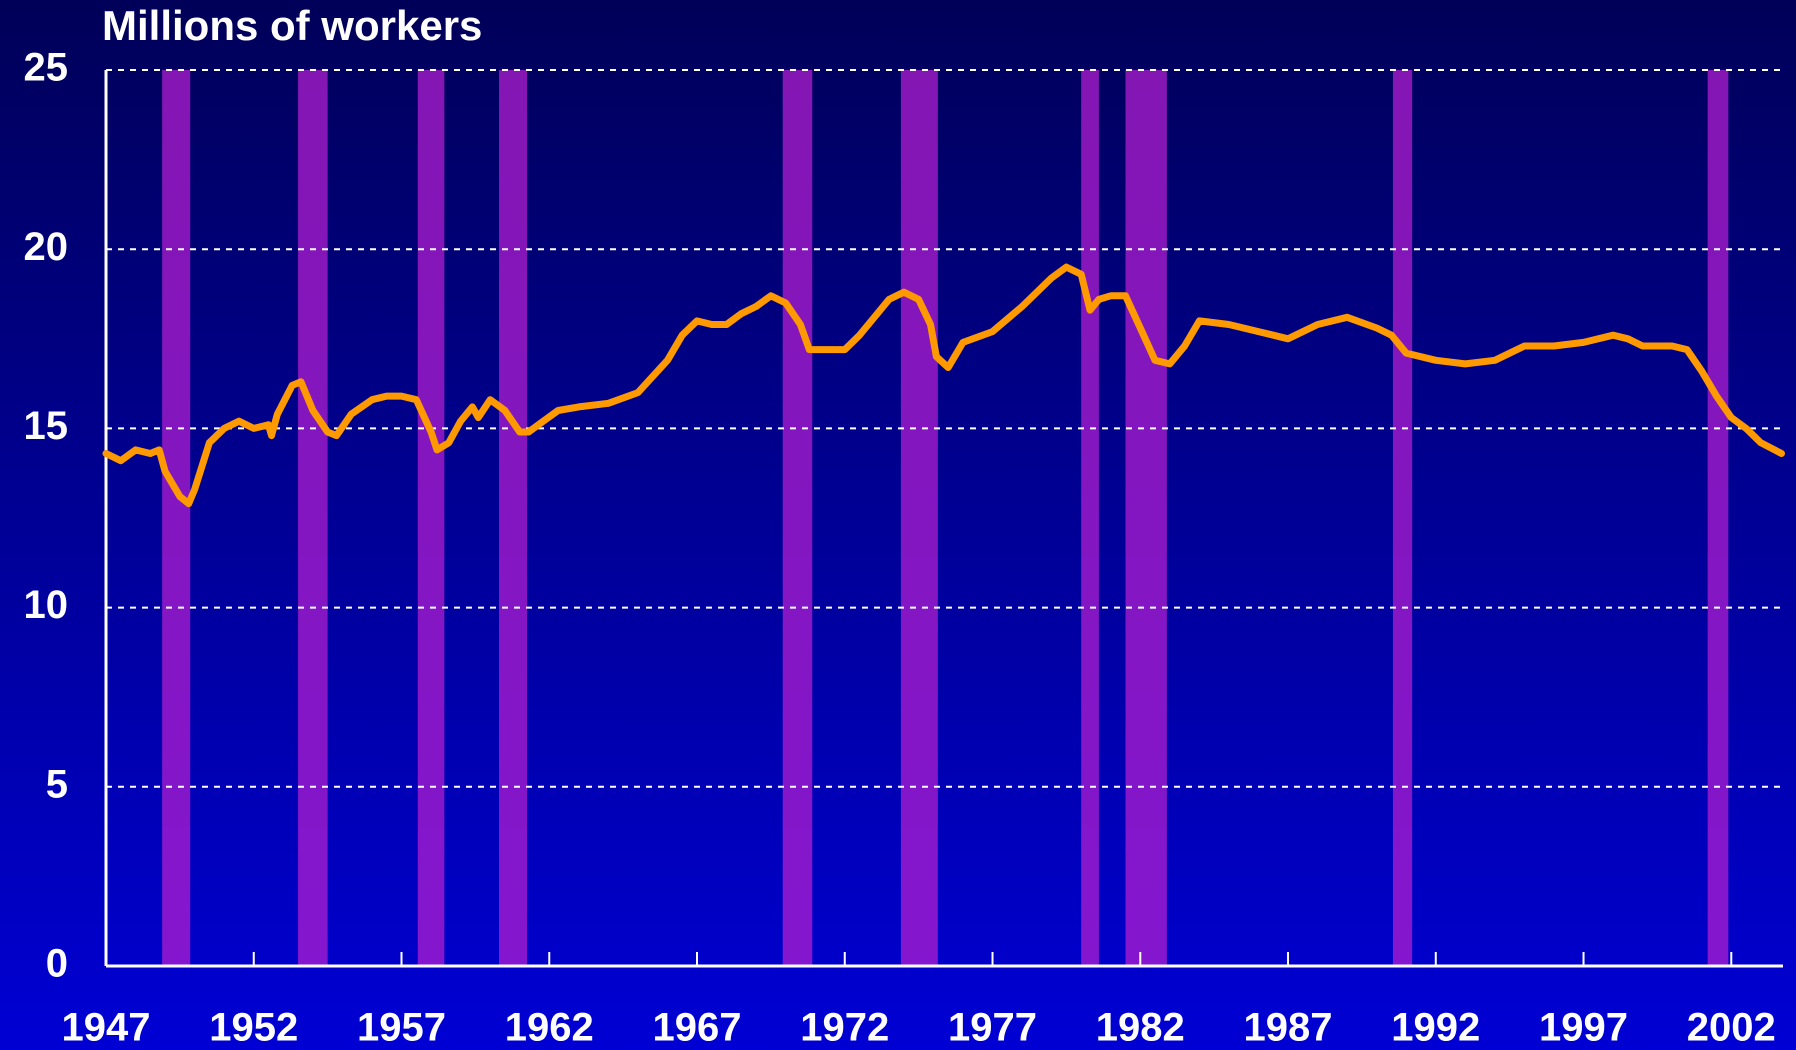 The height and width of the screenshot is (1050, 1796). What do you see at coordinates (697, 1028) in the screenshot?
I see `x-tick-label: 1967` at bounding box center [697, 1028].